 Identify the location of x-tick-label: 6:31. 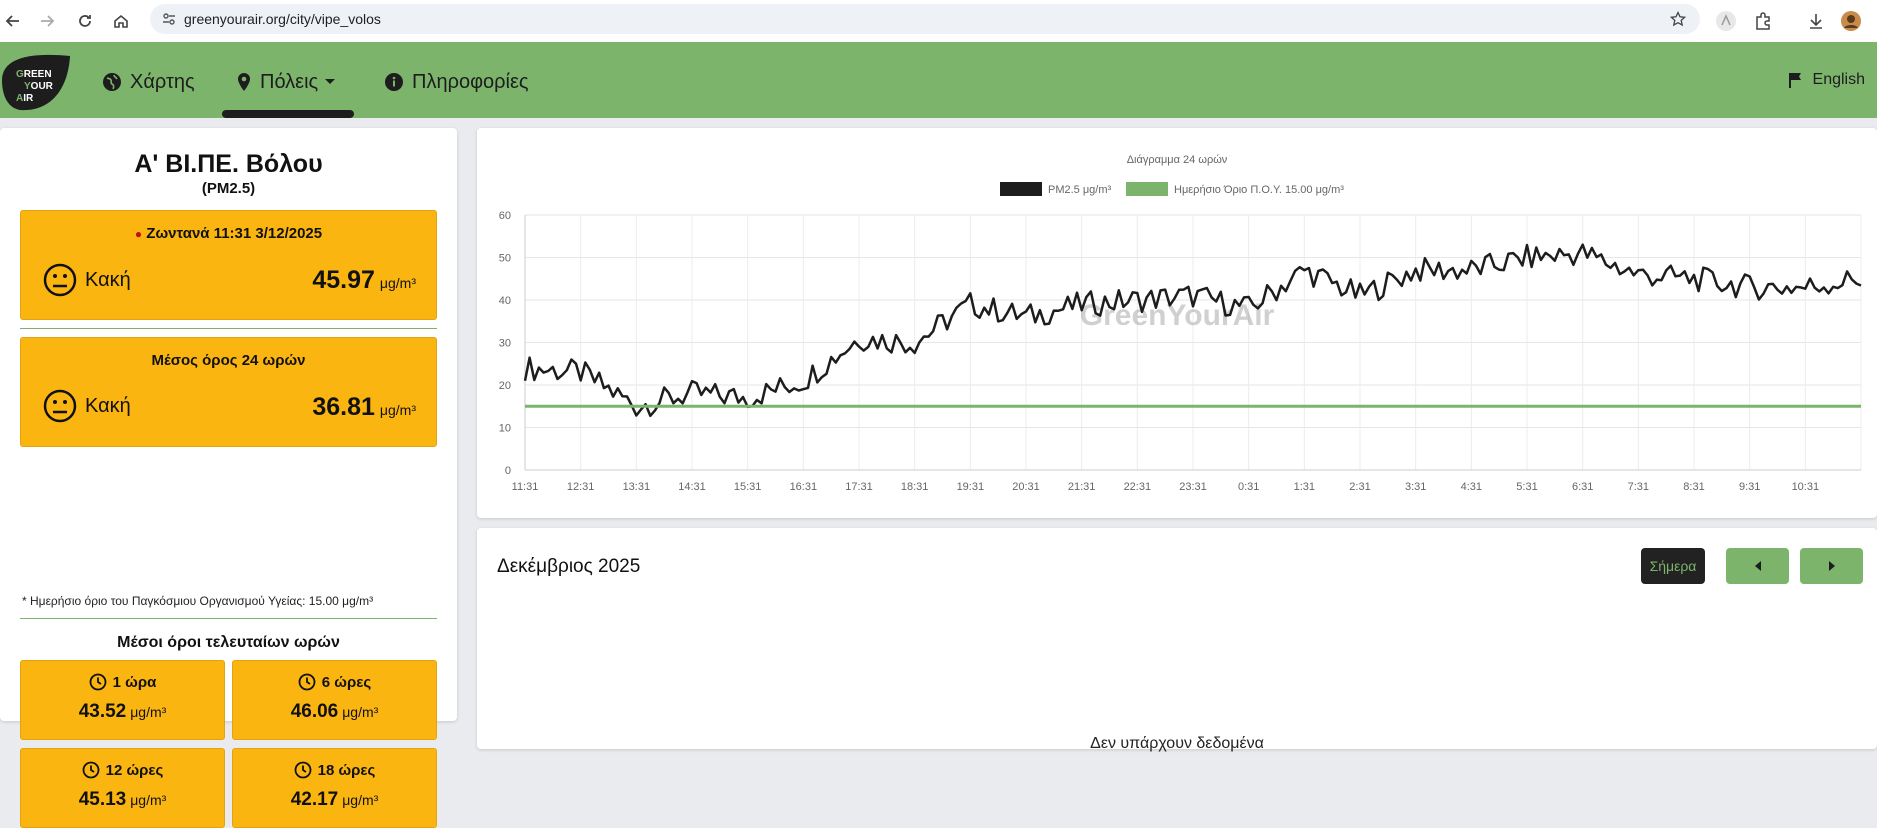
(1582, 487).